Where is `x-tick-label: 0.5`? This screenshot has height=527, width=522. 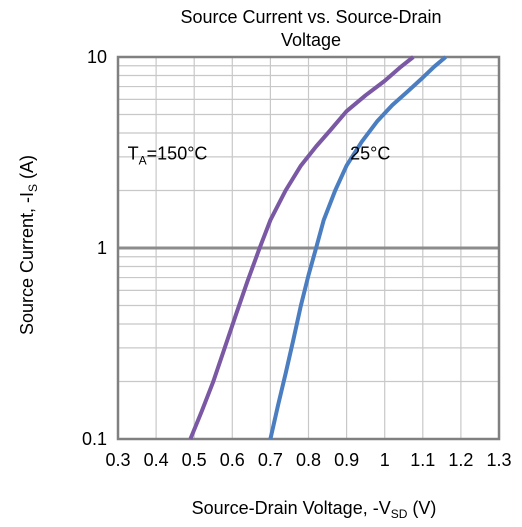 x-tick-label: 0.5 is located at coordinates (194, 460).